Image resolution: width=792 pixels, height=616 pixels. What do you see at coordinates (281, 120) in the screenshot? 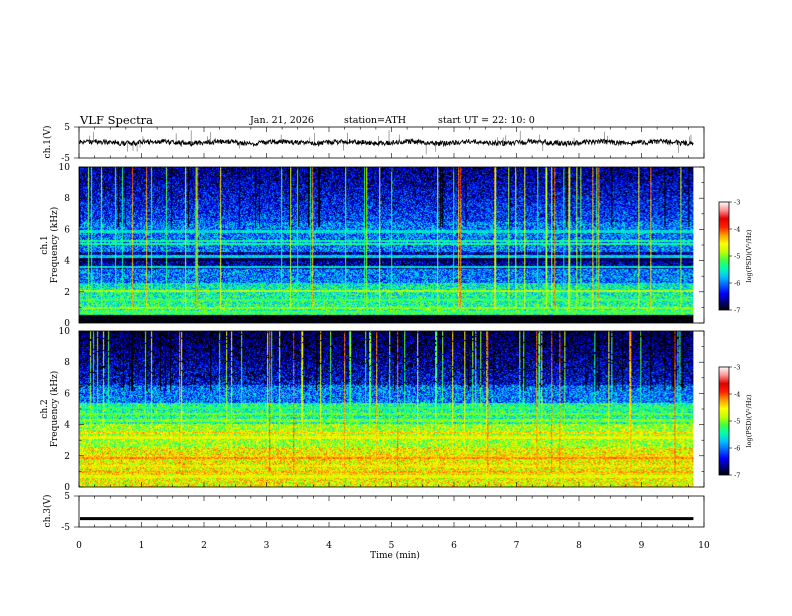
I see `figure-date: Jan. 21, 2026` at bounding box center [281, 120].